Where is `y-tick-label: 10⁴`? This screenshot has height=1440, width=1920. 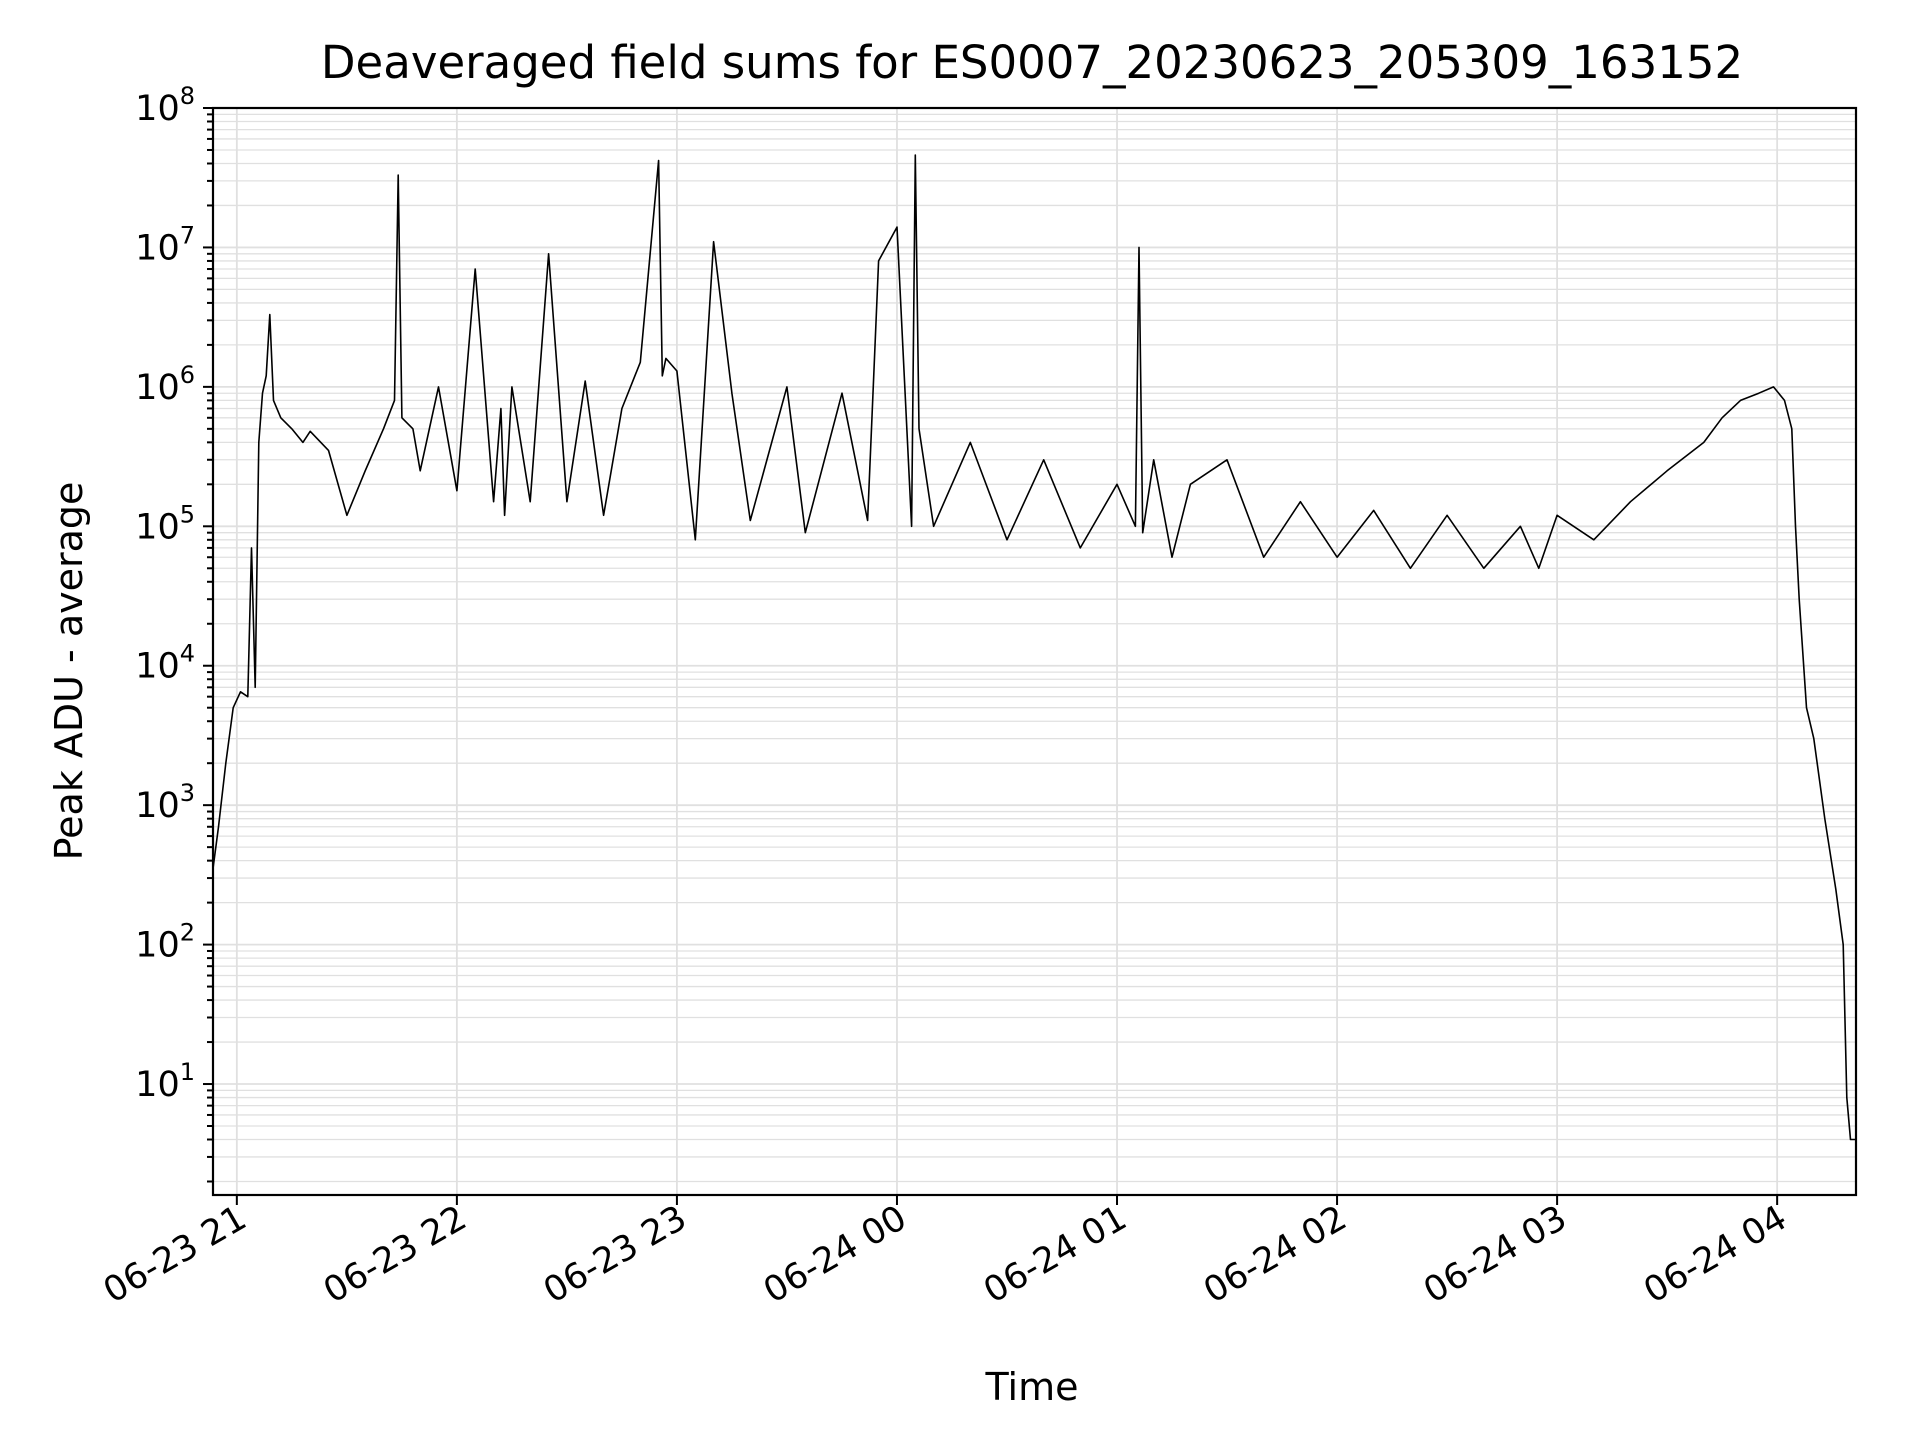
y-tick-label: 10⁴ is located at coordinates (165, 663).